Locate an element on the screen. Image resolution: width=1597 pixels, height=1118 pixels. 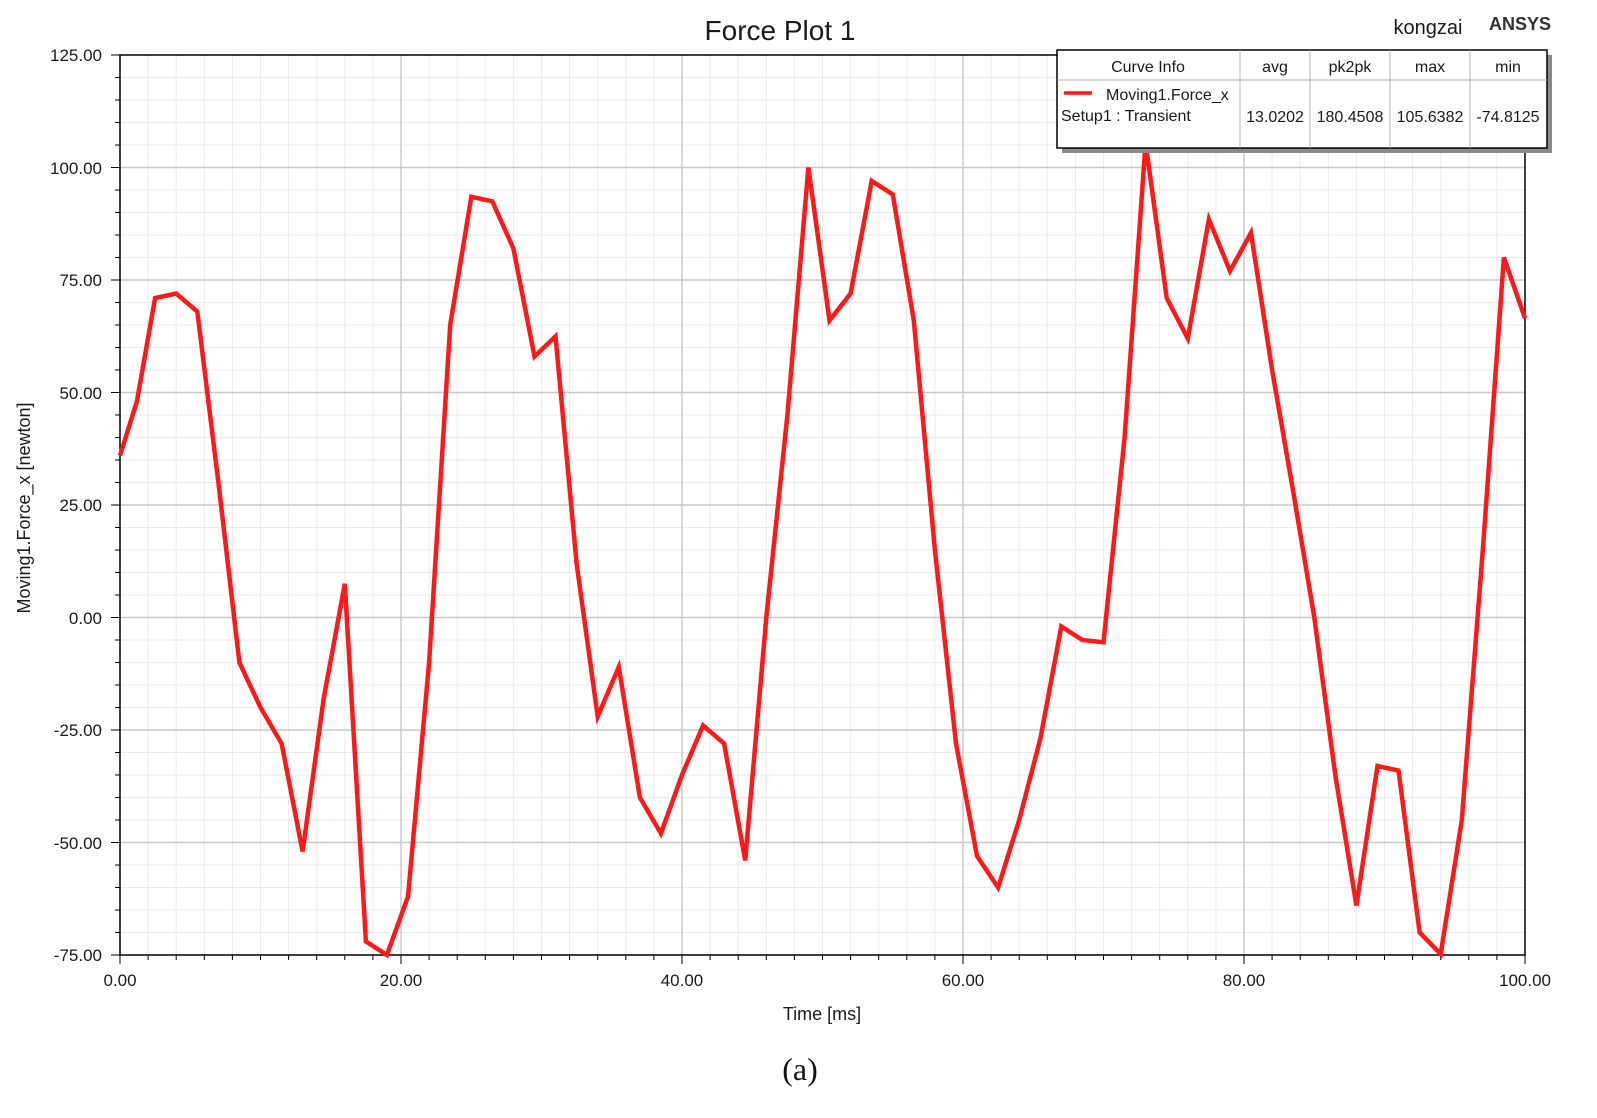
x-tick-label: 40.00 is located at coordinates (682, 980).